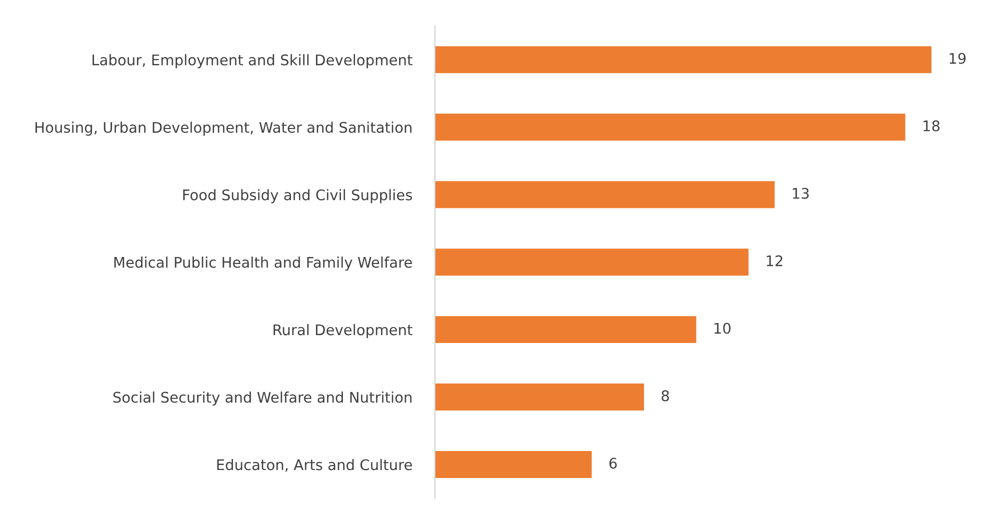 The width and height of the screenshot is (993, 519). What do you see at coordinates (297, 196) in the screenshot?
I see `y-tick-label: Food Subsidy and Civil Supplies` at bounding box center [297, 196].